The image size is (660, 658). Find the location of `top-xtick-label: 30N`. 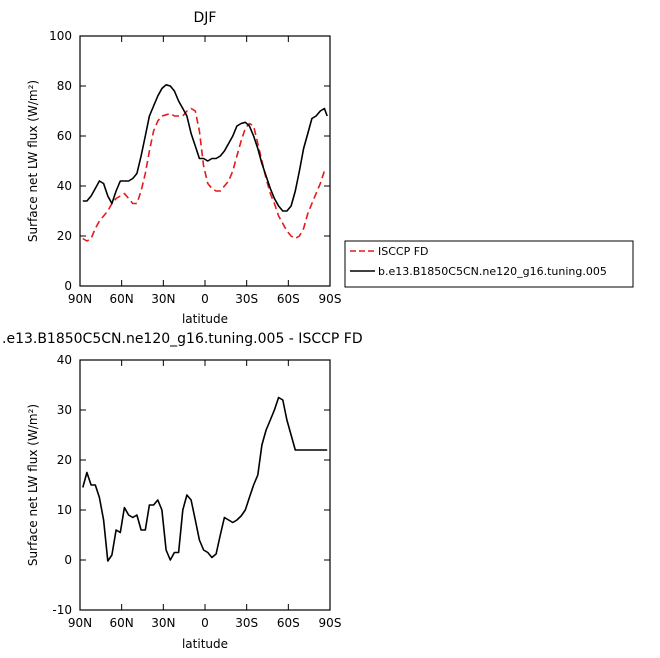

top-xtick-label: 30N is located at coordinates (163, 299).